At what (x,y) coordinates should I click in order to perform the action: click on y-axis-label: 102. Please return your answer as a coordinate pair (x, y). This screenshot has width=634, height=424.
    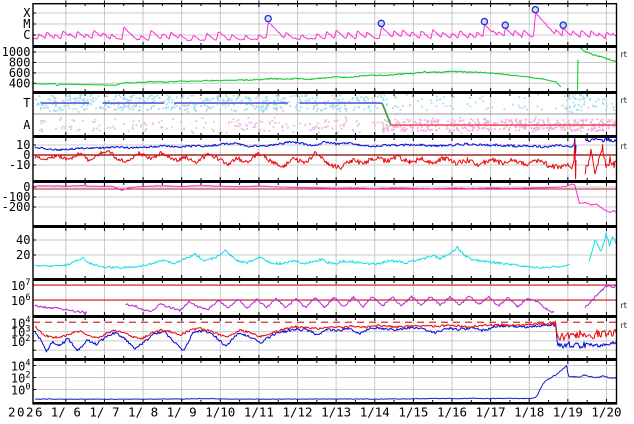
    Looking at the image, I should click on (21, 378).